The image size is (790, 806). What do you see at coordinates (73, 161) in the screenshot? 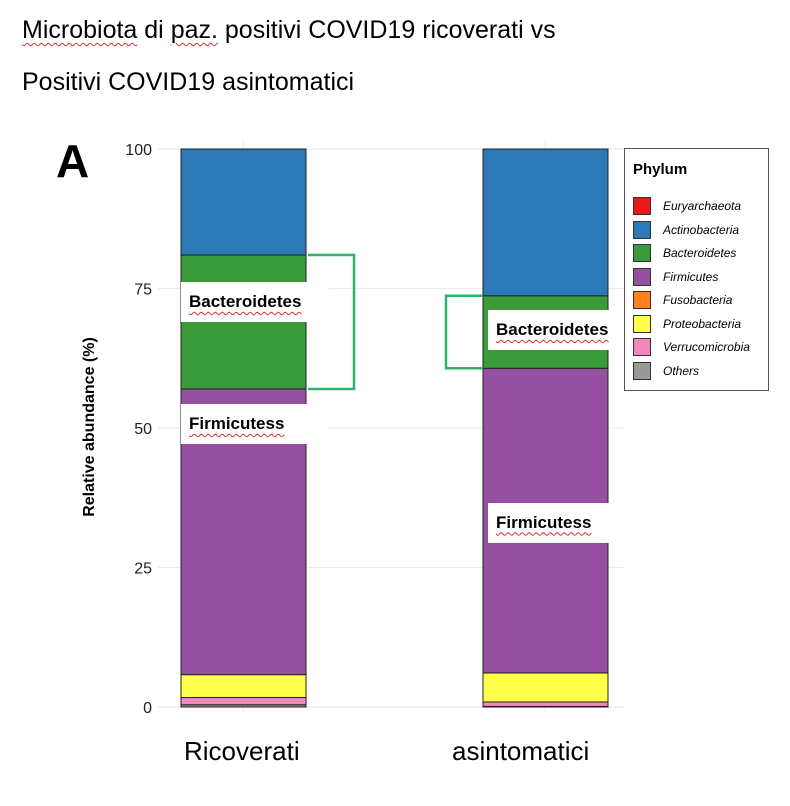
I see `panel-letter: A` at bounding box center [73, 161].